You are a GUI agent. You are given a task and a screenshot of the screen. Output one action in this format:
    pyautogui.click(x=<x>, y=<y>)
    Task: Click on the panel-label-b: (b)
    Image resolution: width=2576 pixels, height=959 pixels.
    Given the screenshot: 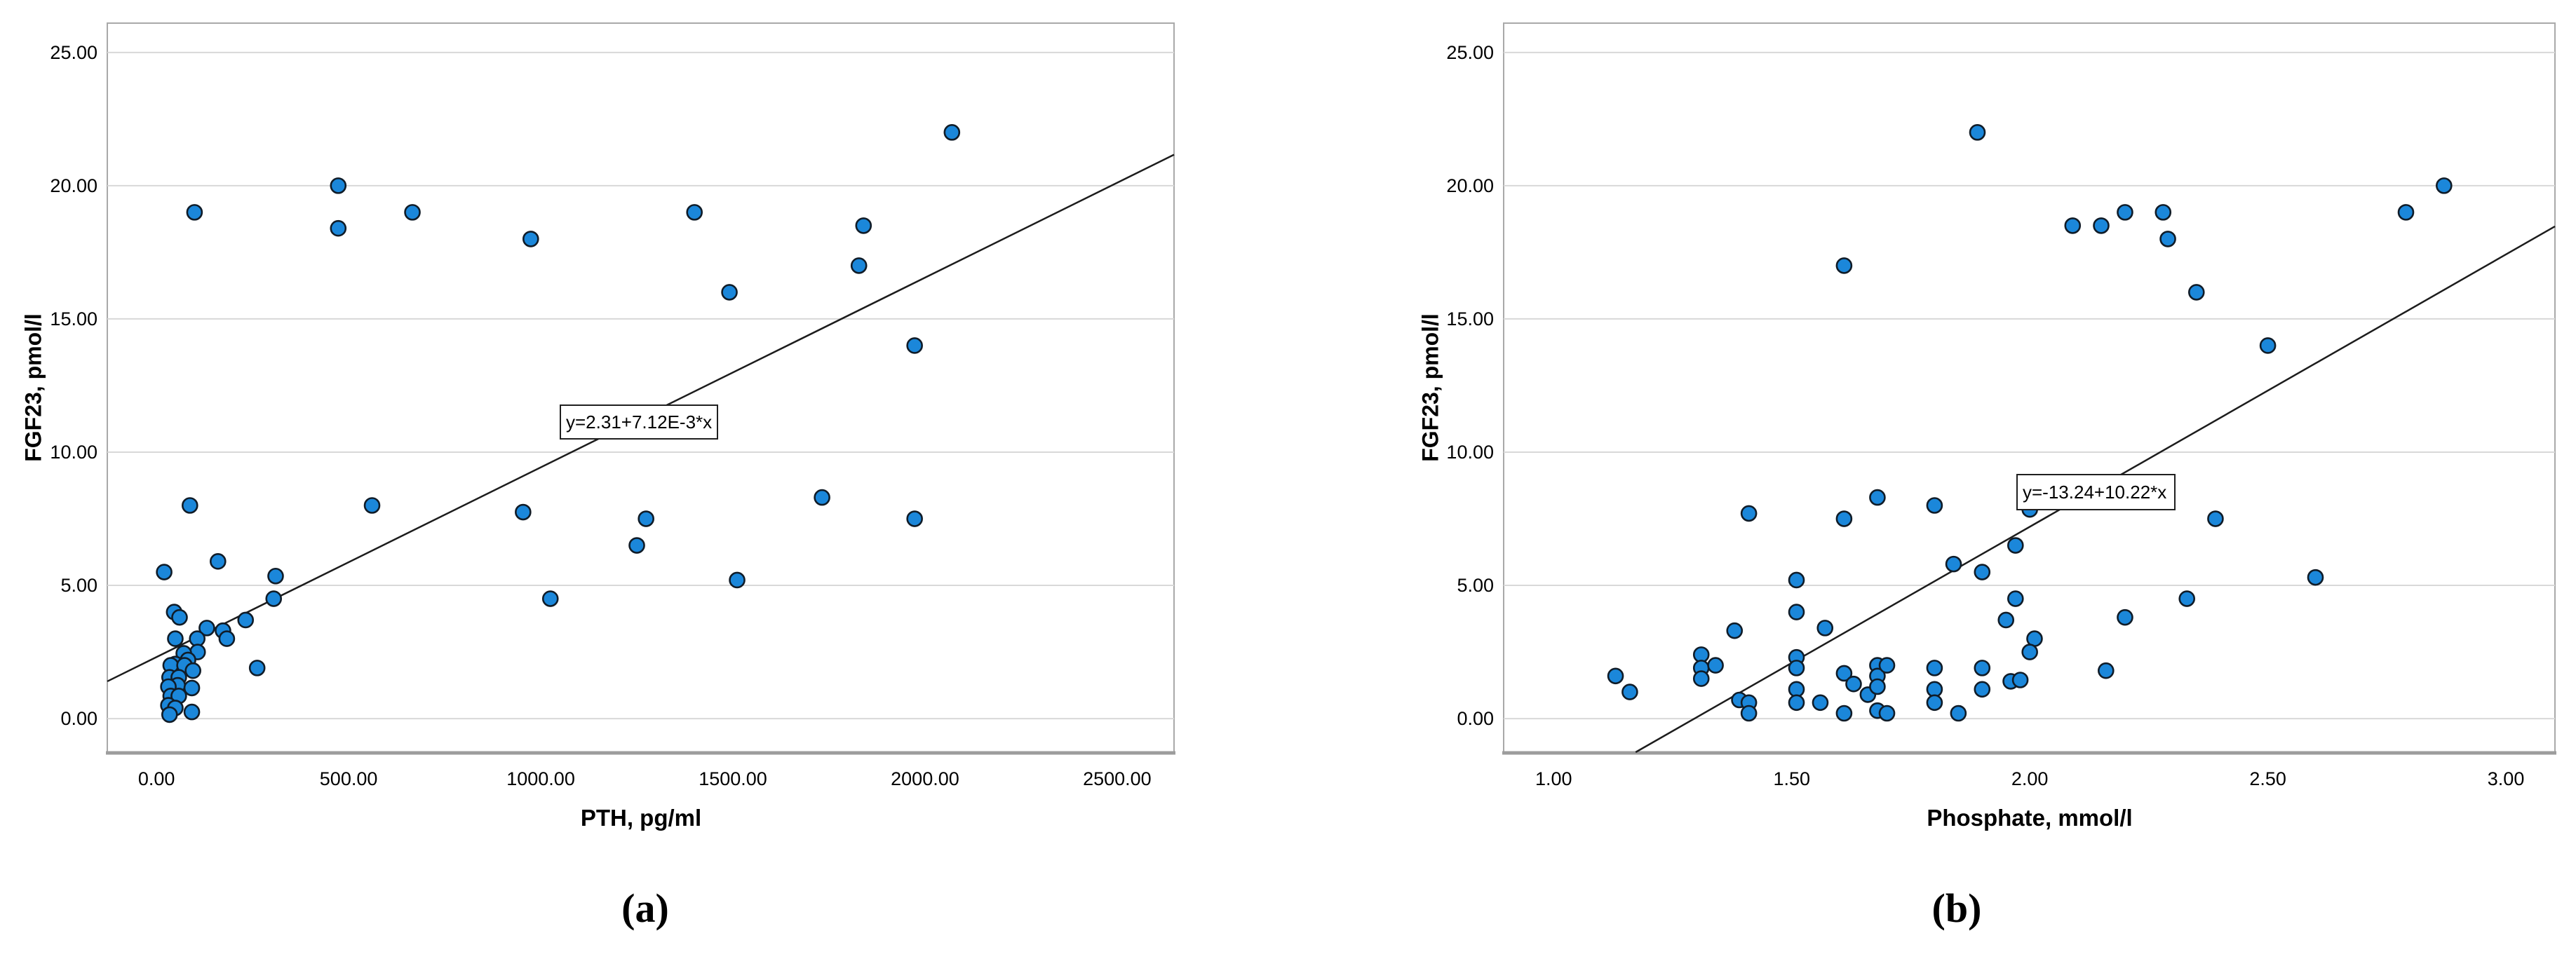 What is the action you would take?
    pyautogui.click(x=1956, y=908)
    